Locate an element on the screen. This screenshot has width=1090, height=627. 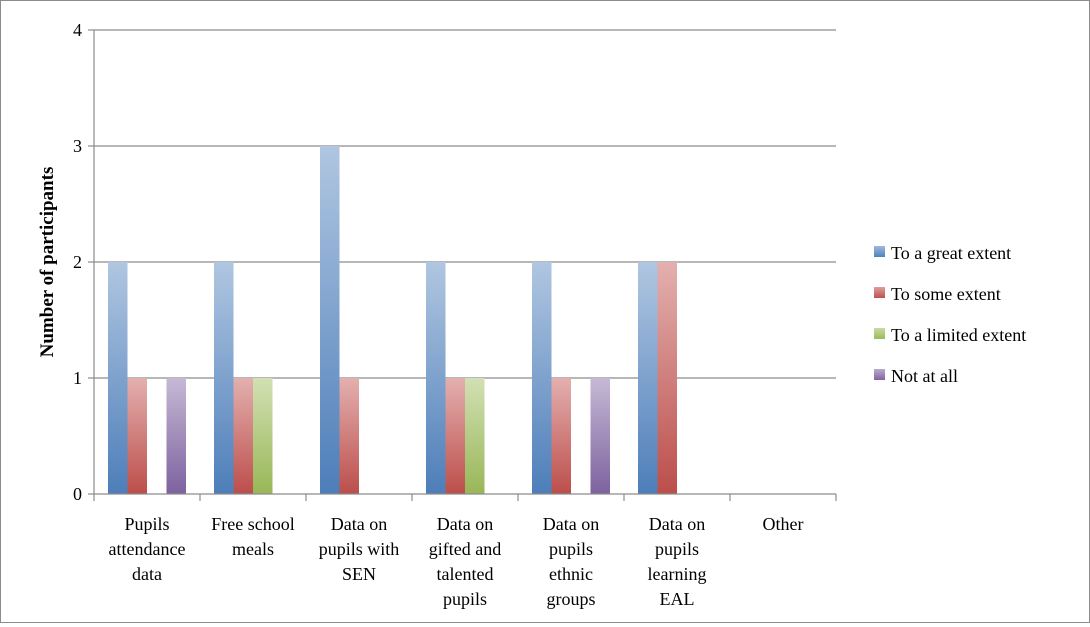
y-tick-label: 1 is located at coordinates (77, 378).